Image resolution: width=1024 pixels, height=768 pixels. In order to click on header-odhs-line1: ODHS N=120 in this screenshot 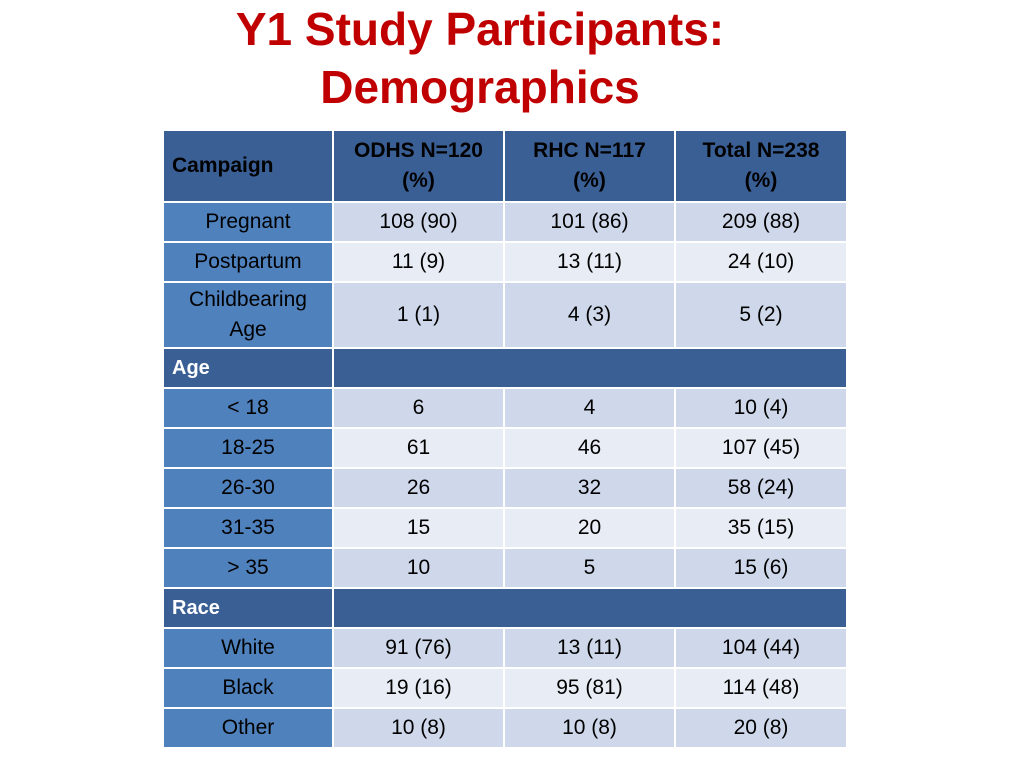, I will do `click(418, 150)`.